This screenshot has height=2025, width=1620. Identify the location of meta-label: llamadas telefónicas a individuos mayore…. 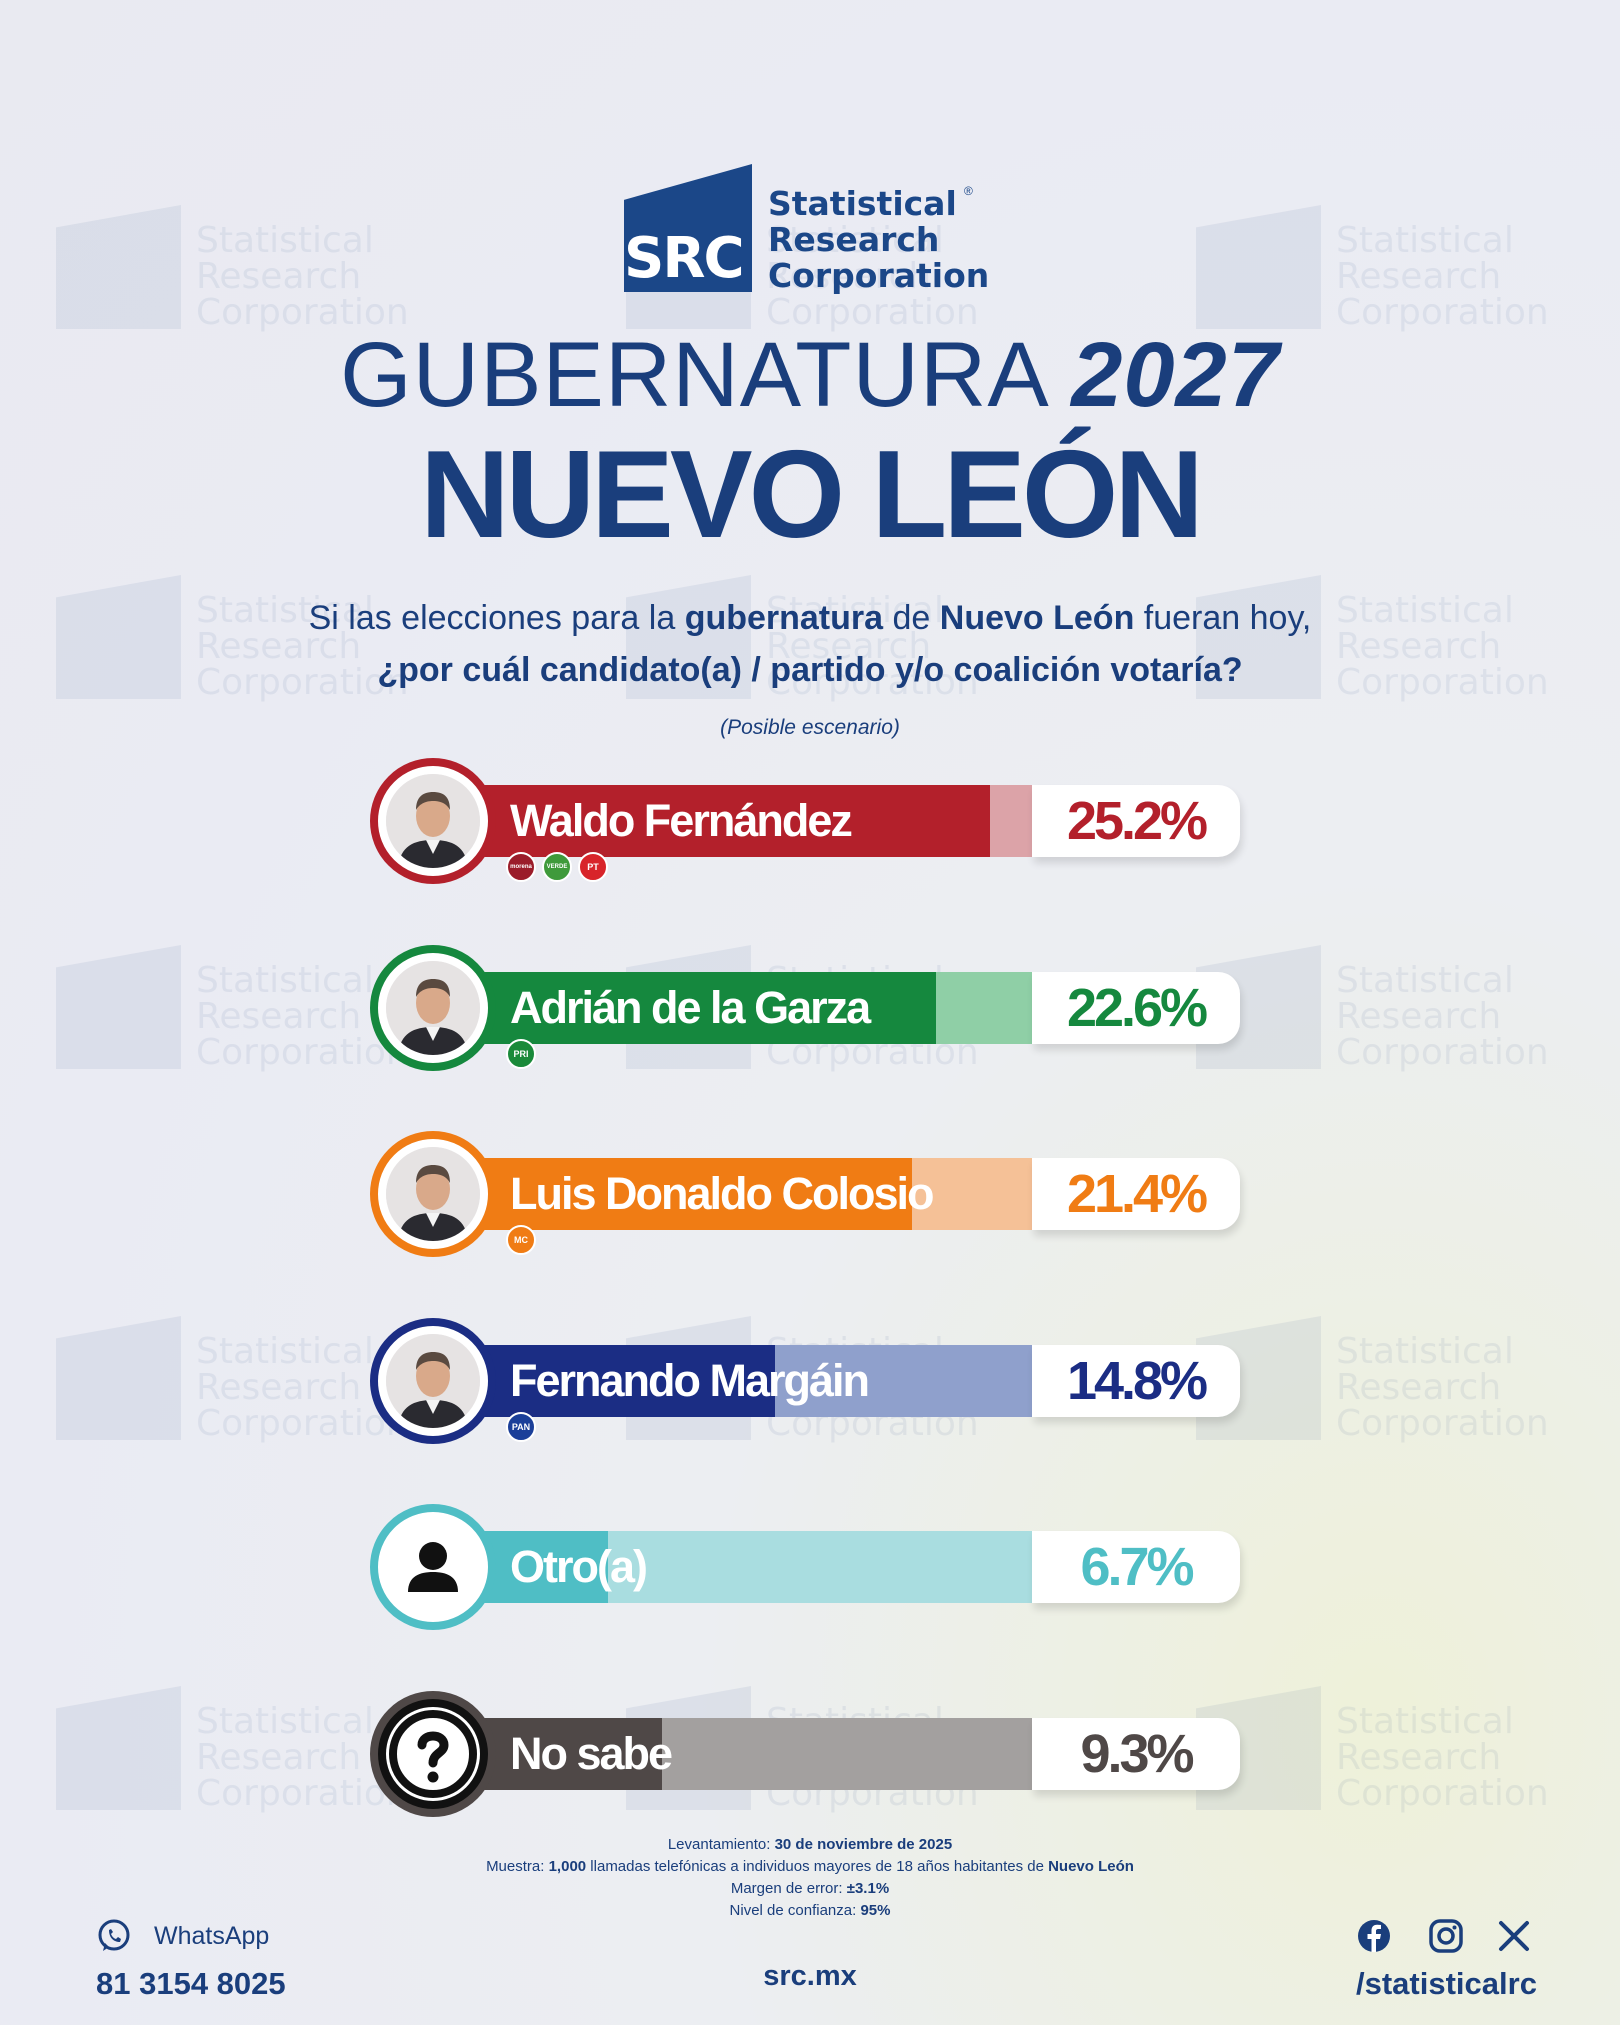
(817, 1866).